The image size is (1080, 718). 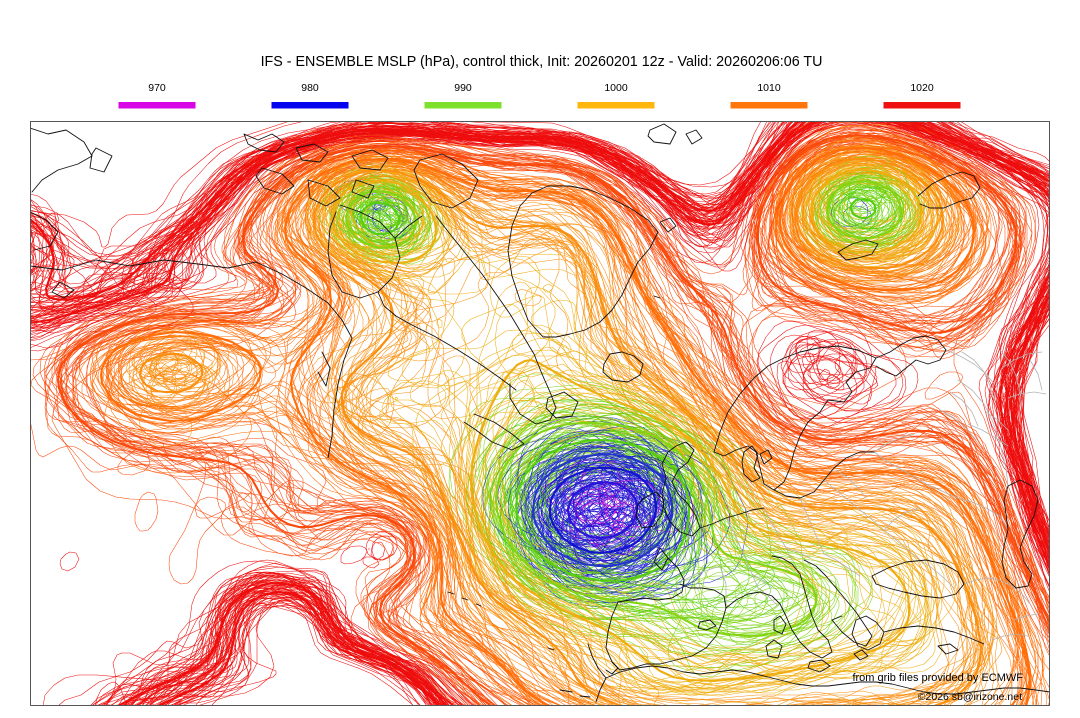 What do you see at coordinates (310, 88) in the screenshot?
I see `svg-text: 980` at bounding box center [310, 88].